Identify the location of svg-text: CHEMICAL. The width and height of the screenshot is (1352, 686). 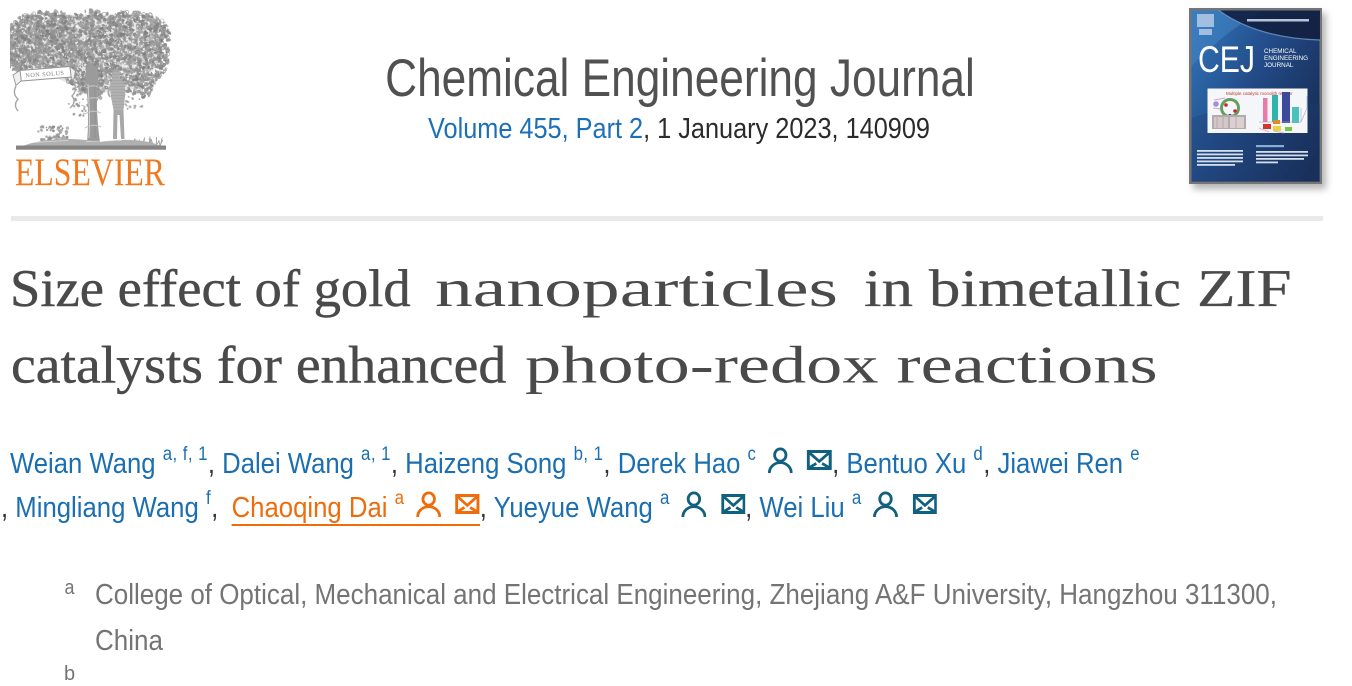
(1280, 51).